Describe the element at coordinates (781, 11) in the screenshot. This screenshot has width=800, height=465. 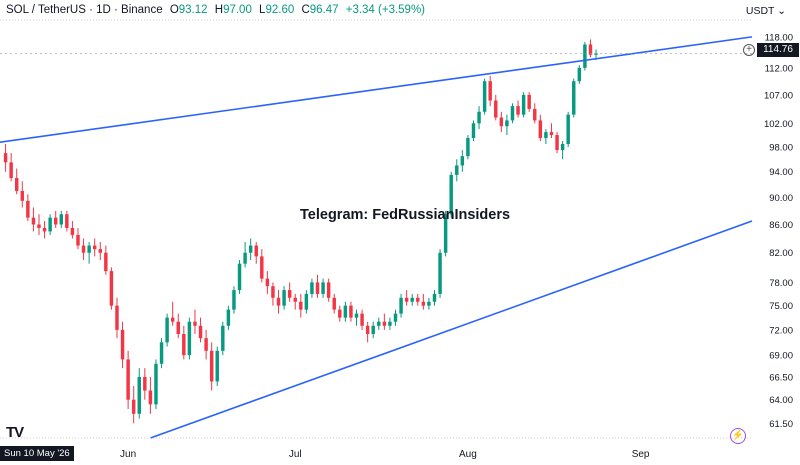
I see `chevron-down-icon: ⌄` at that location.